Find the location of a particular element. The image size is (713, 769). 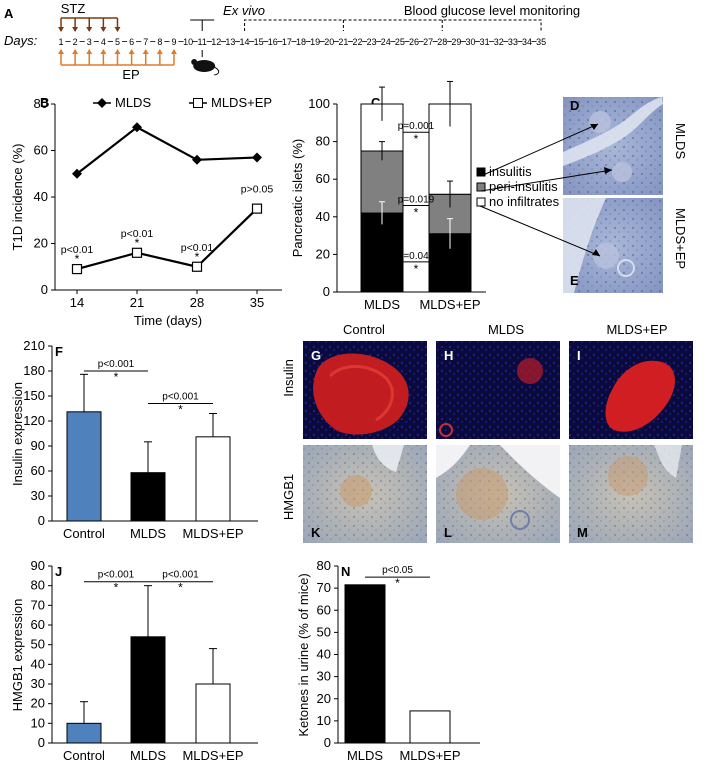

col-label-mlds: MLDS is located at coordinates (506, 329).